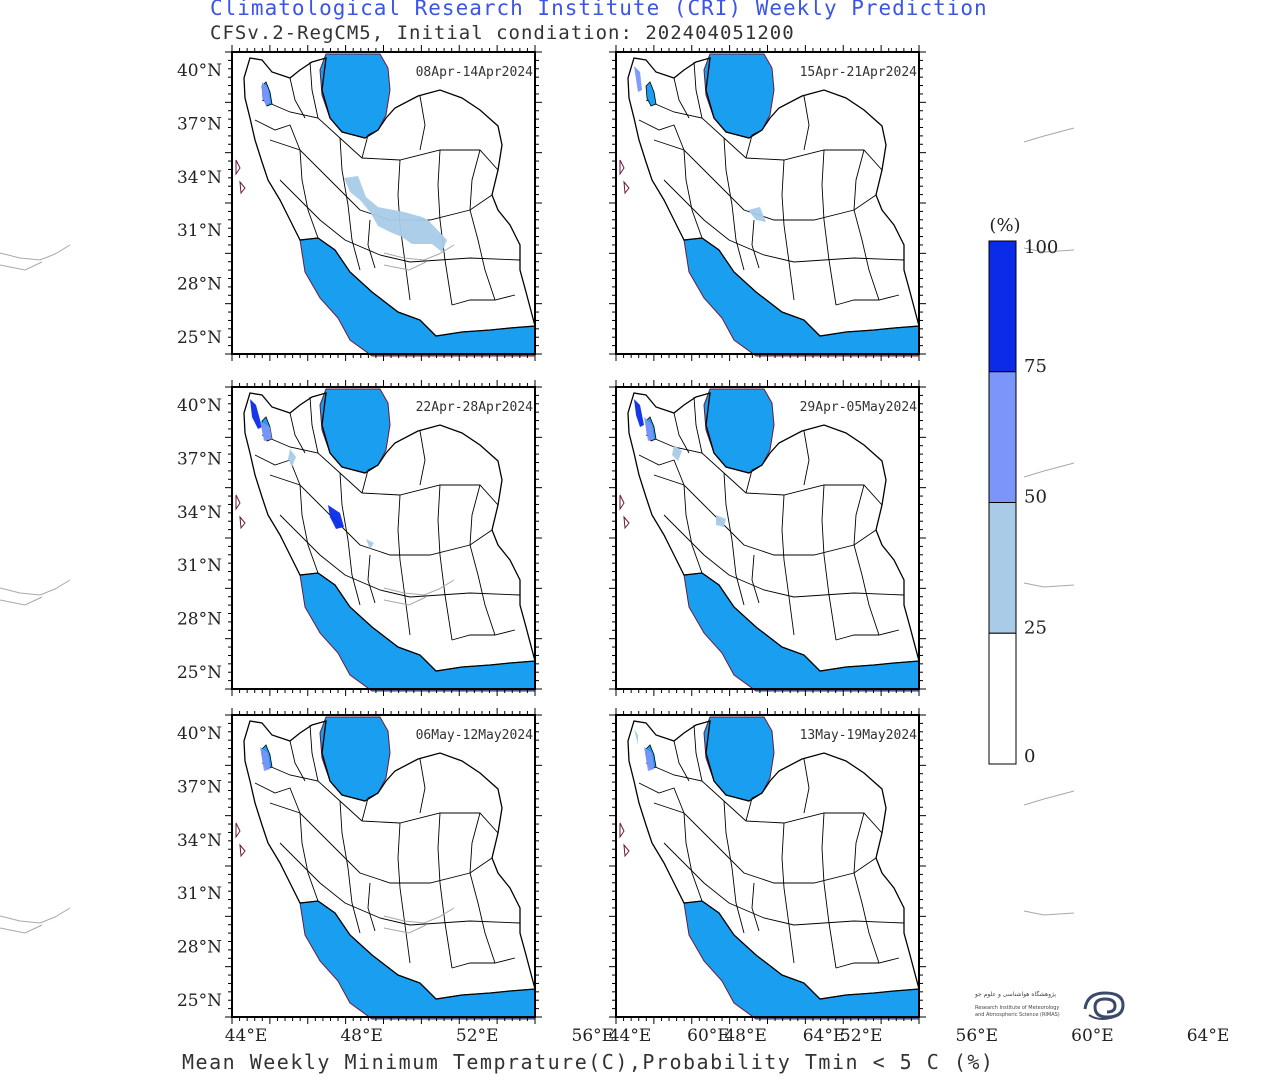 The image size is (1280, 1083). What do you see at coordinates (1017, 1008) in the screenshot?
I see `logo-text-en-1: Research Institute of Meteorology` at bounding box center [1017, 1008].